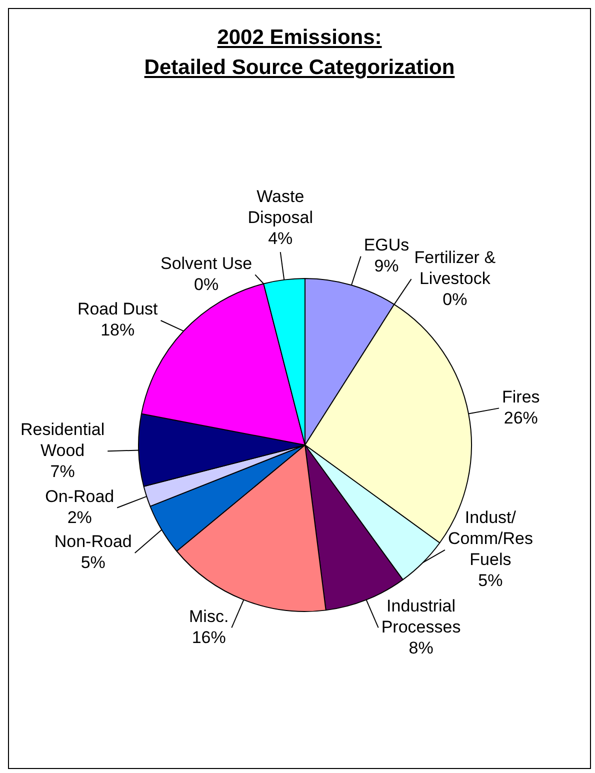  Describe the element at coordinates (208, 616) in the screenshot. I see `slice-label: Misc.` at that location.